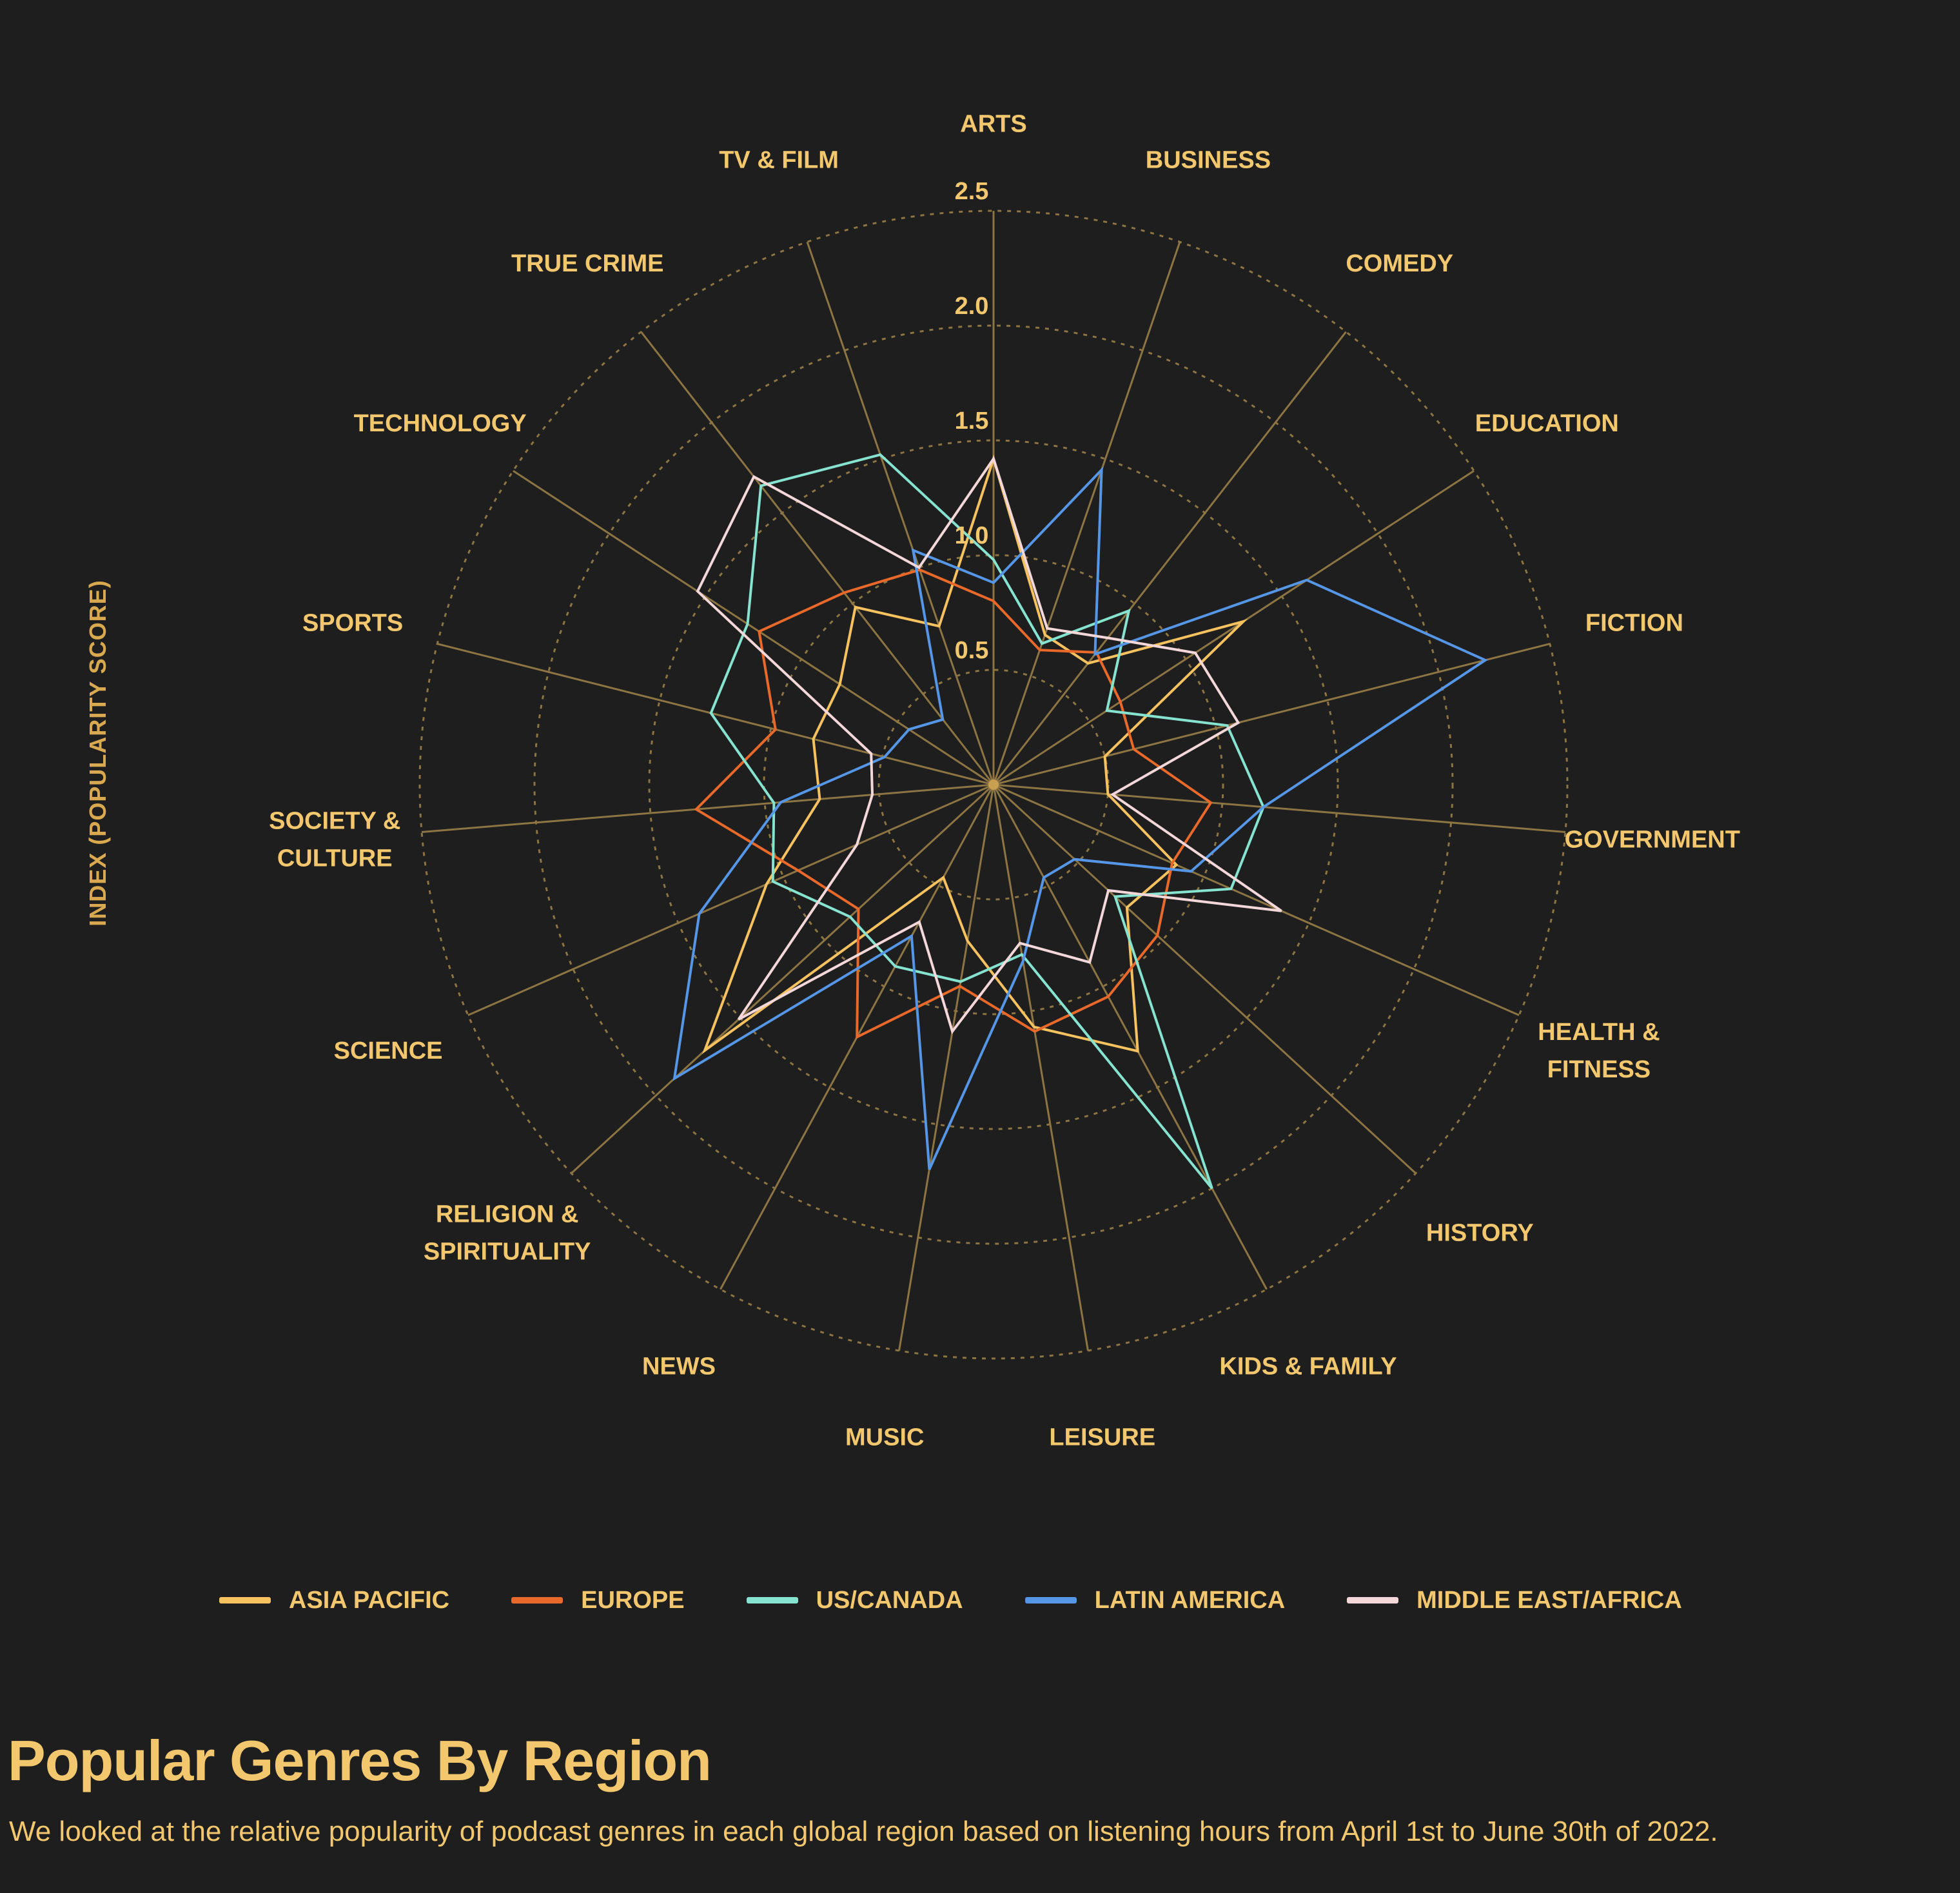  I want to click on tick-label: 2.0, so click(972, 306).